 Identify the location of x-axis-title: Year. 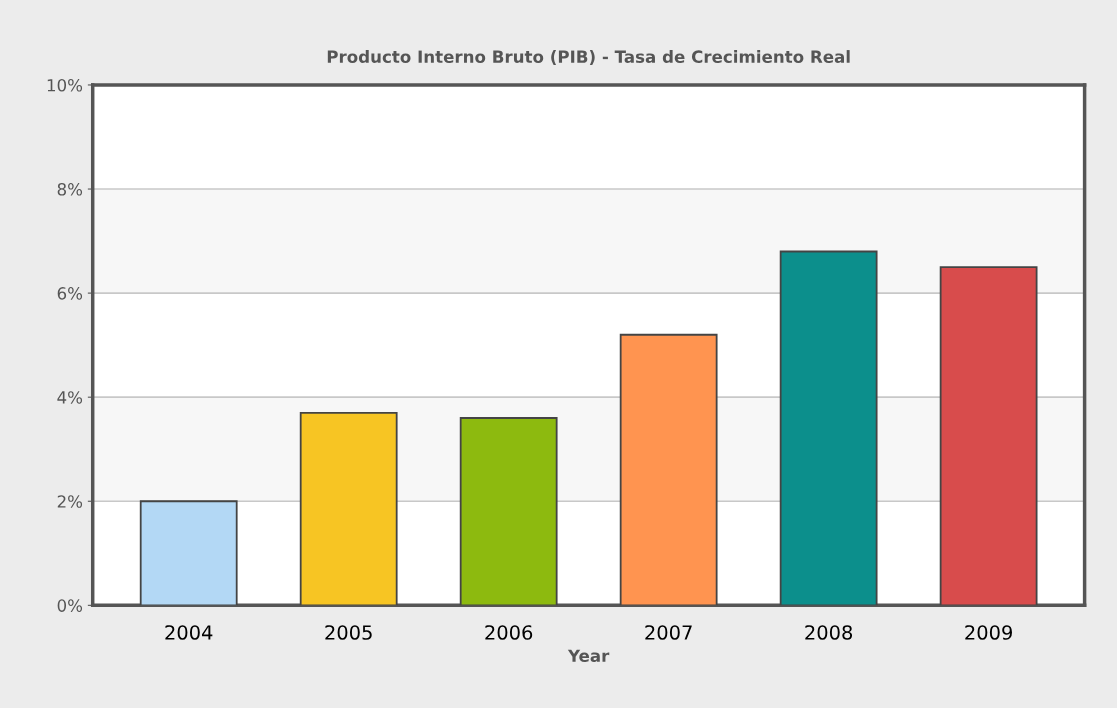
(588, 656).